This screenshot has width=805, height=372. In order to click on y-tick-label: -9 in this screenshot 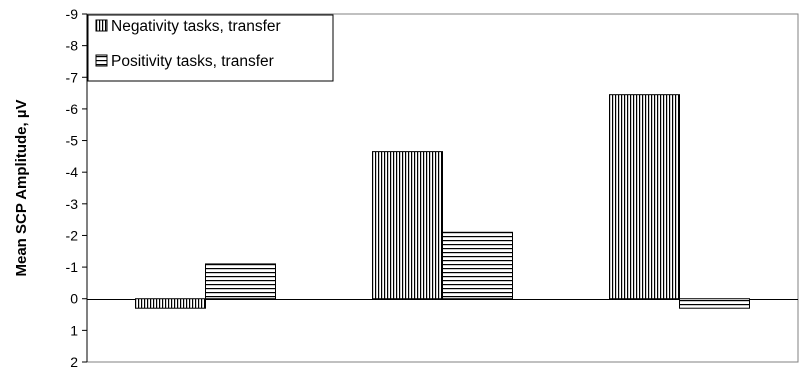, I will do `click(72, 14)`.